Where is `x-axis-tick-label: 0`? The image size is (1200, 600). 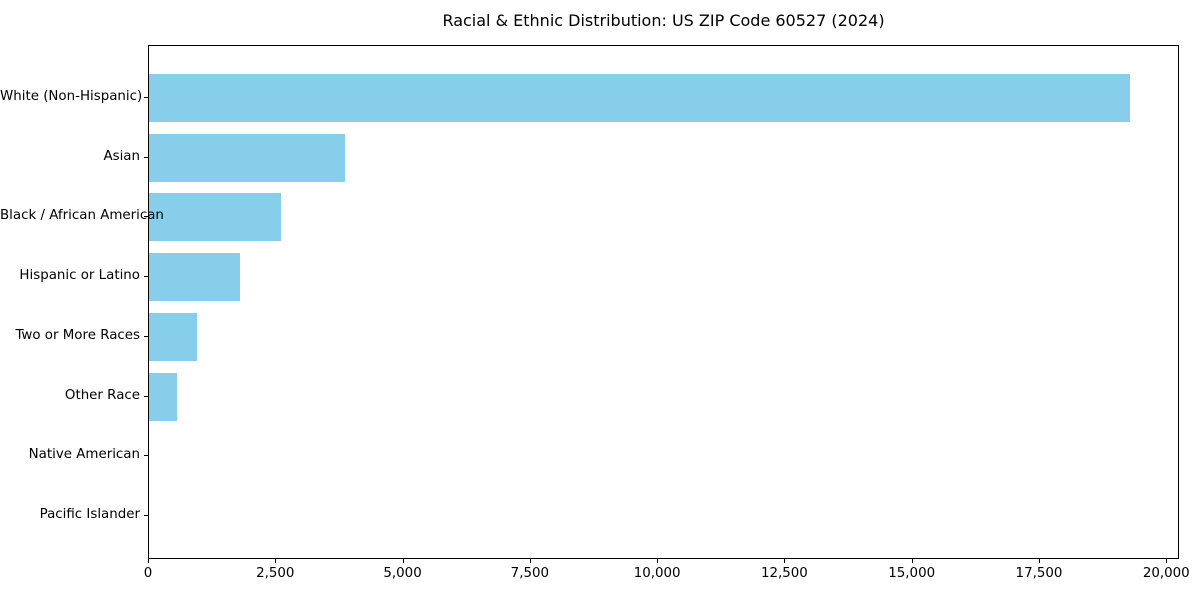 x-axis-tick-label: 0 is located at coordinates (148, 573).